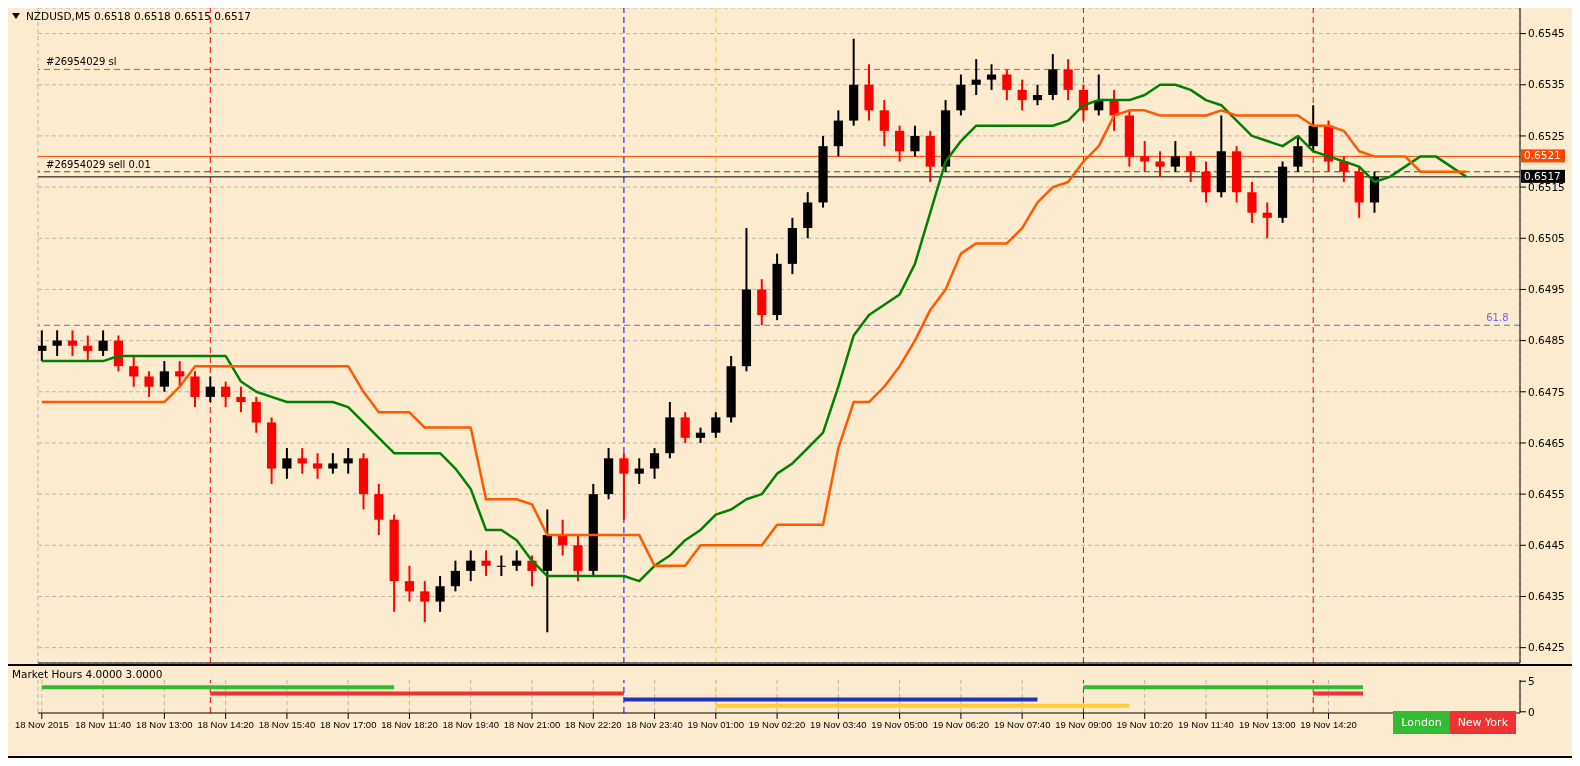 The image size is (1580, 766). I want to click on x-tick-label: 18 Nov 19:40, so click(470, 724).